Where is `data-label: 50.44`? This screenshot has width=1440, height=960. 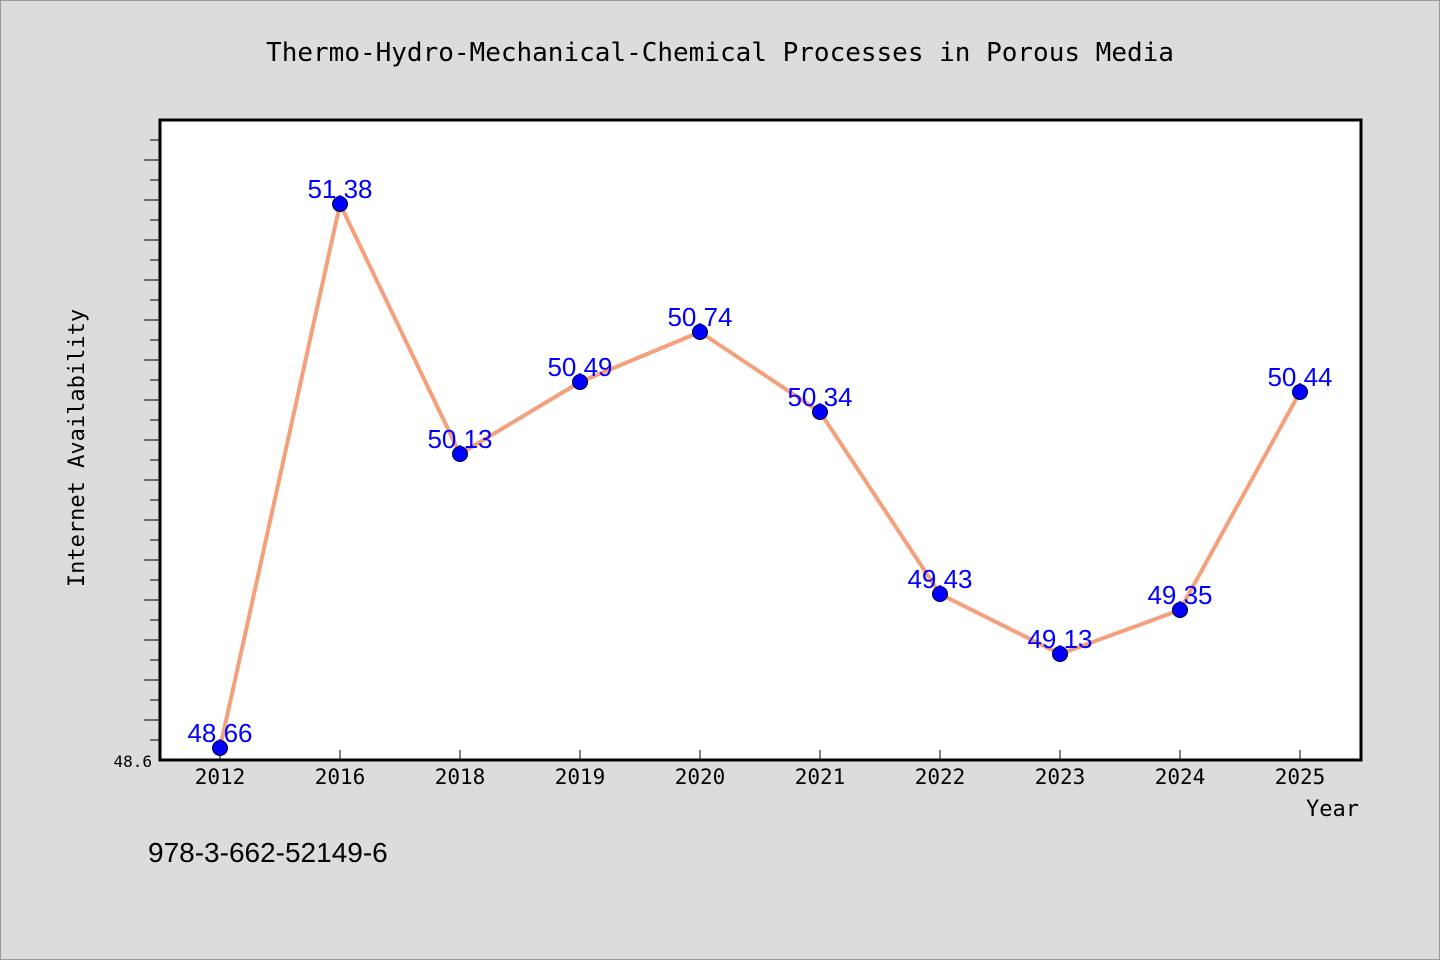
data-label: 50.44 is located at coordinates (1299, 377).